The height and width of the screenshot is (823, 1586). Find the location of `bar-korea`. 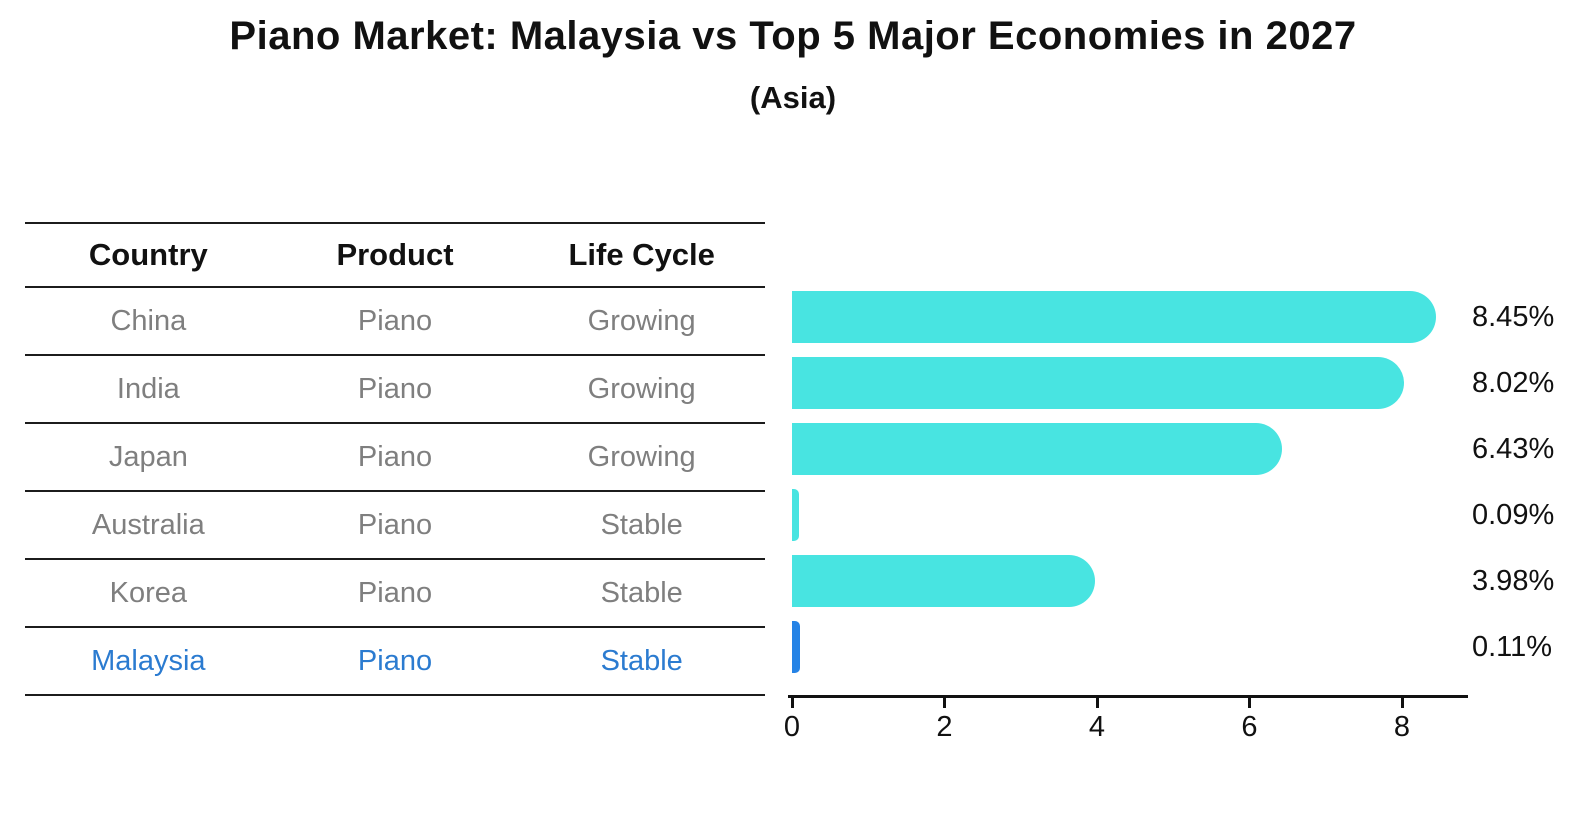

bar-korea is located at coordinates (944, 581).